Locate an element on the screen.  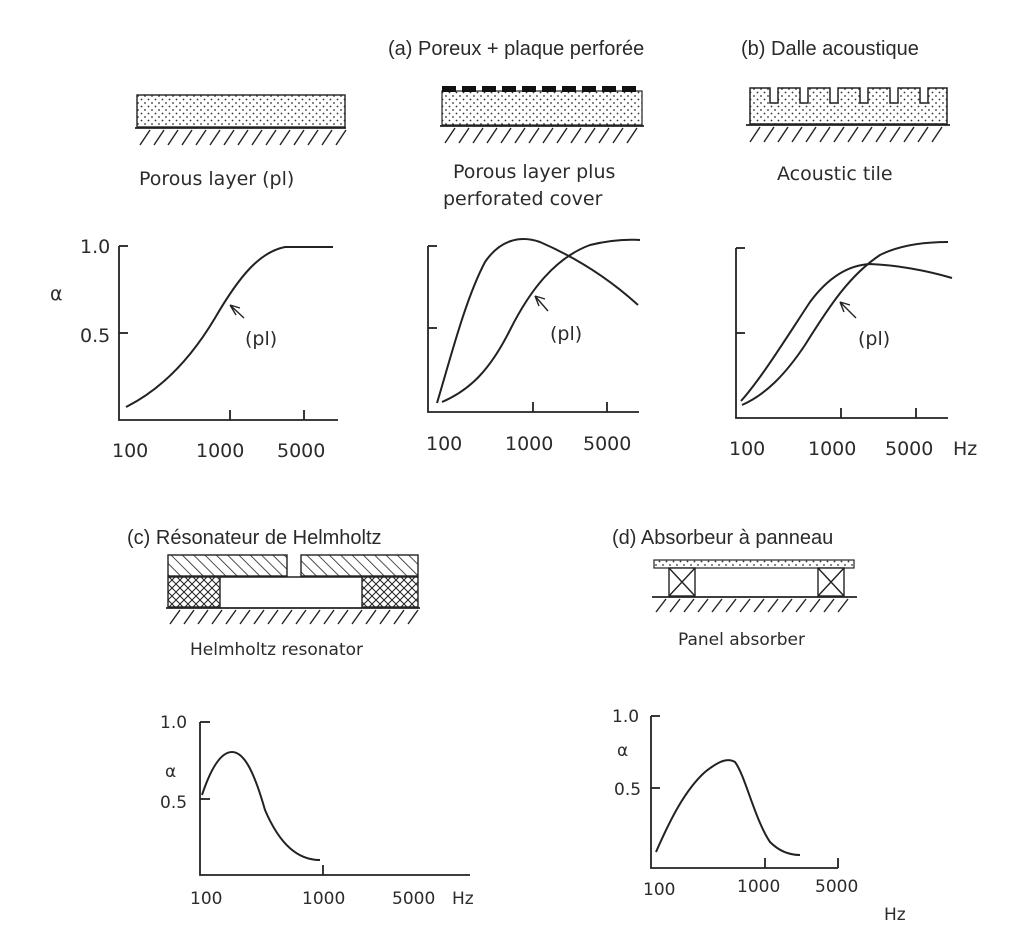
acoustic-tile-sketch is located at coordinates (848, 115).